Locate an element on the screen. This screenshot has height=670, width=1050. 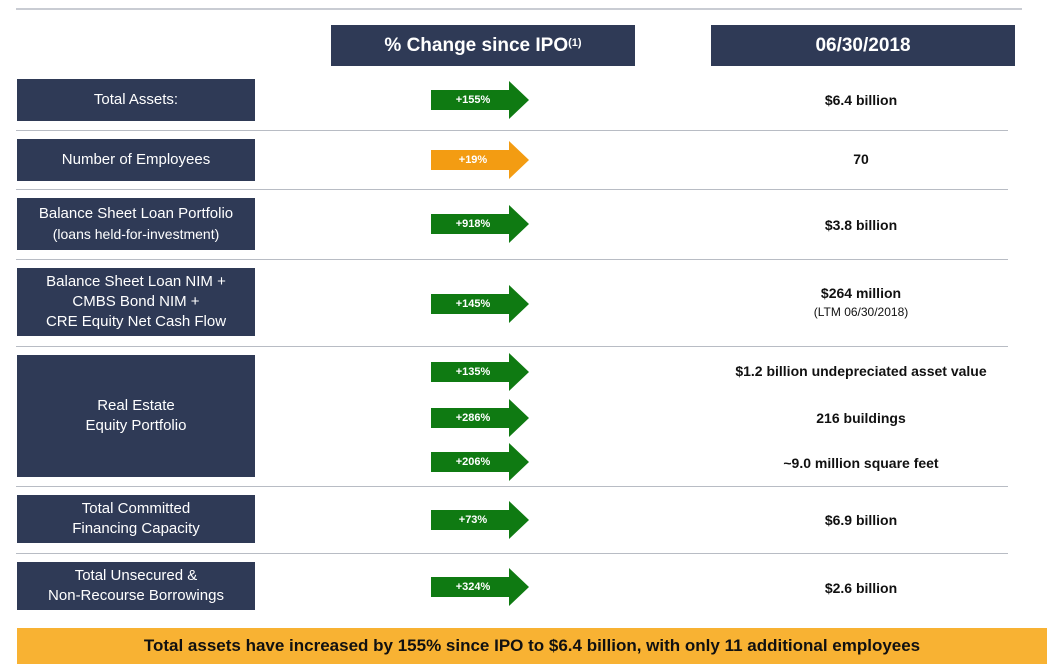
label-line: Balance Sheet Loan Portfolio is located at coordinates (136, 213).